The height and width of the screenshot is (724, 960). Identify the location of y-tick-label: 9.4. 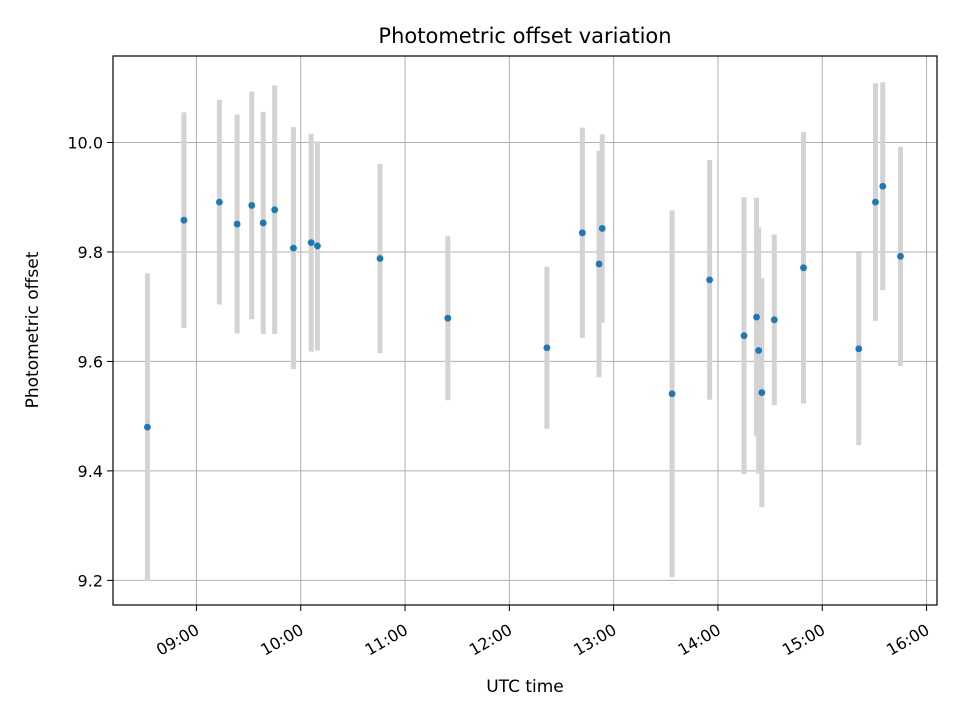
(90, 471).